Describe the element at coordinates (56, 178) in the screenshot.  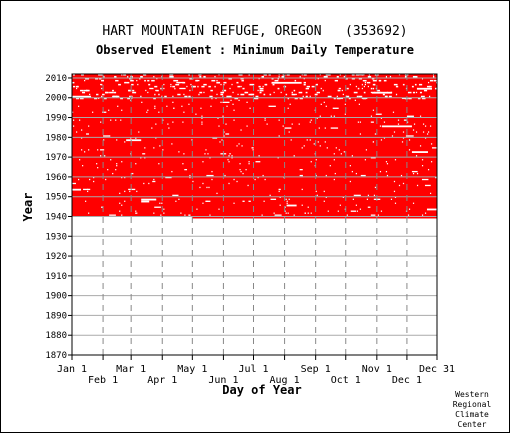
I see `y-tick-label: 1960` at that location.